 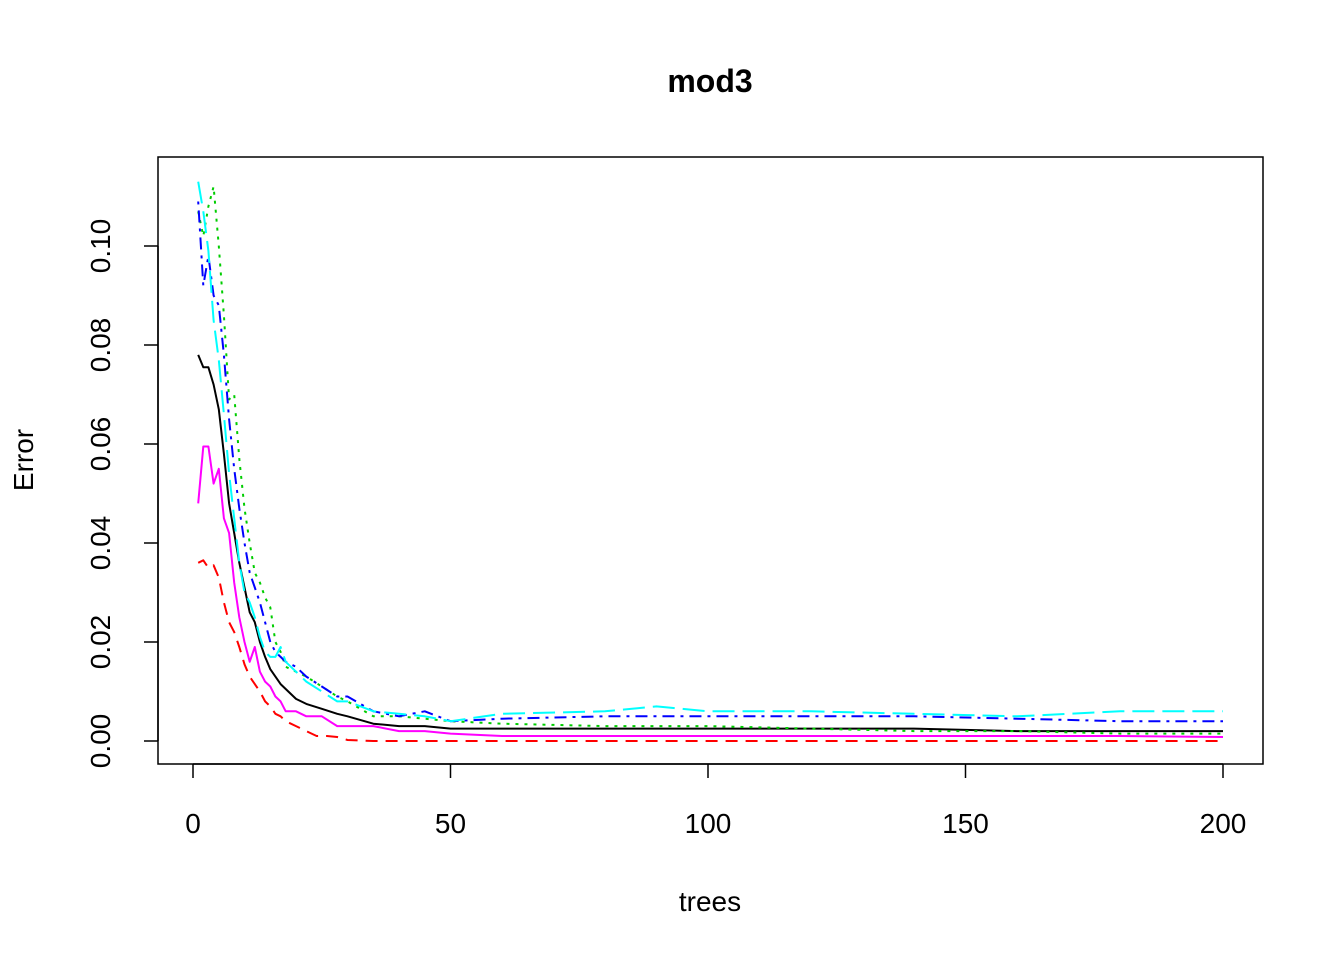 I want to click on x-tick-label: 50, so click(x=450, y=823).